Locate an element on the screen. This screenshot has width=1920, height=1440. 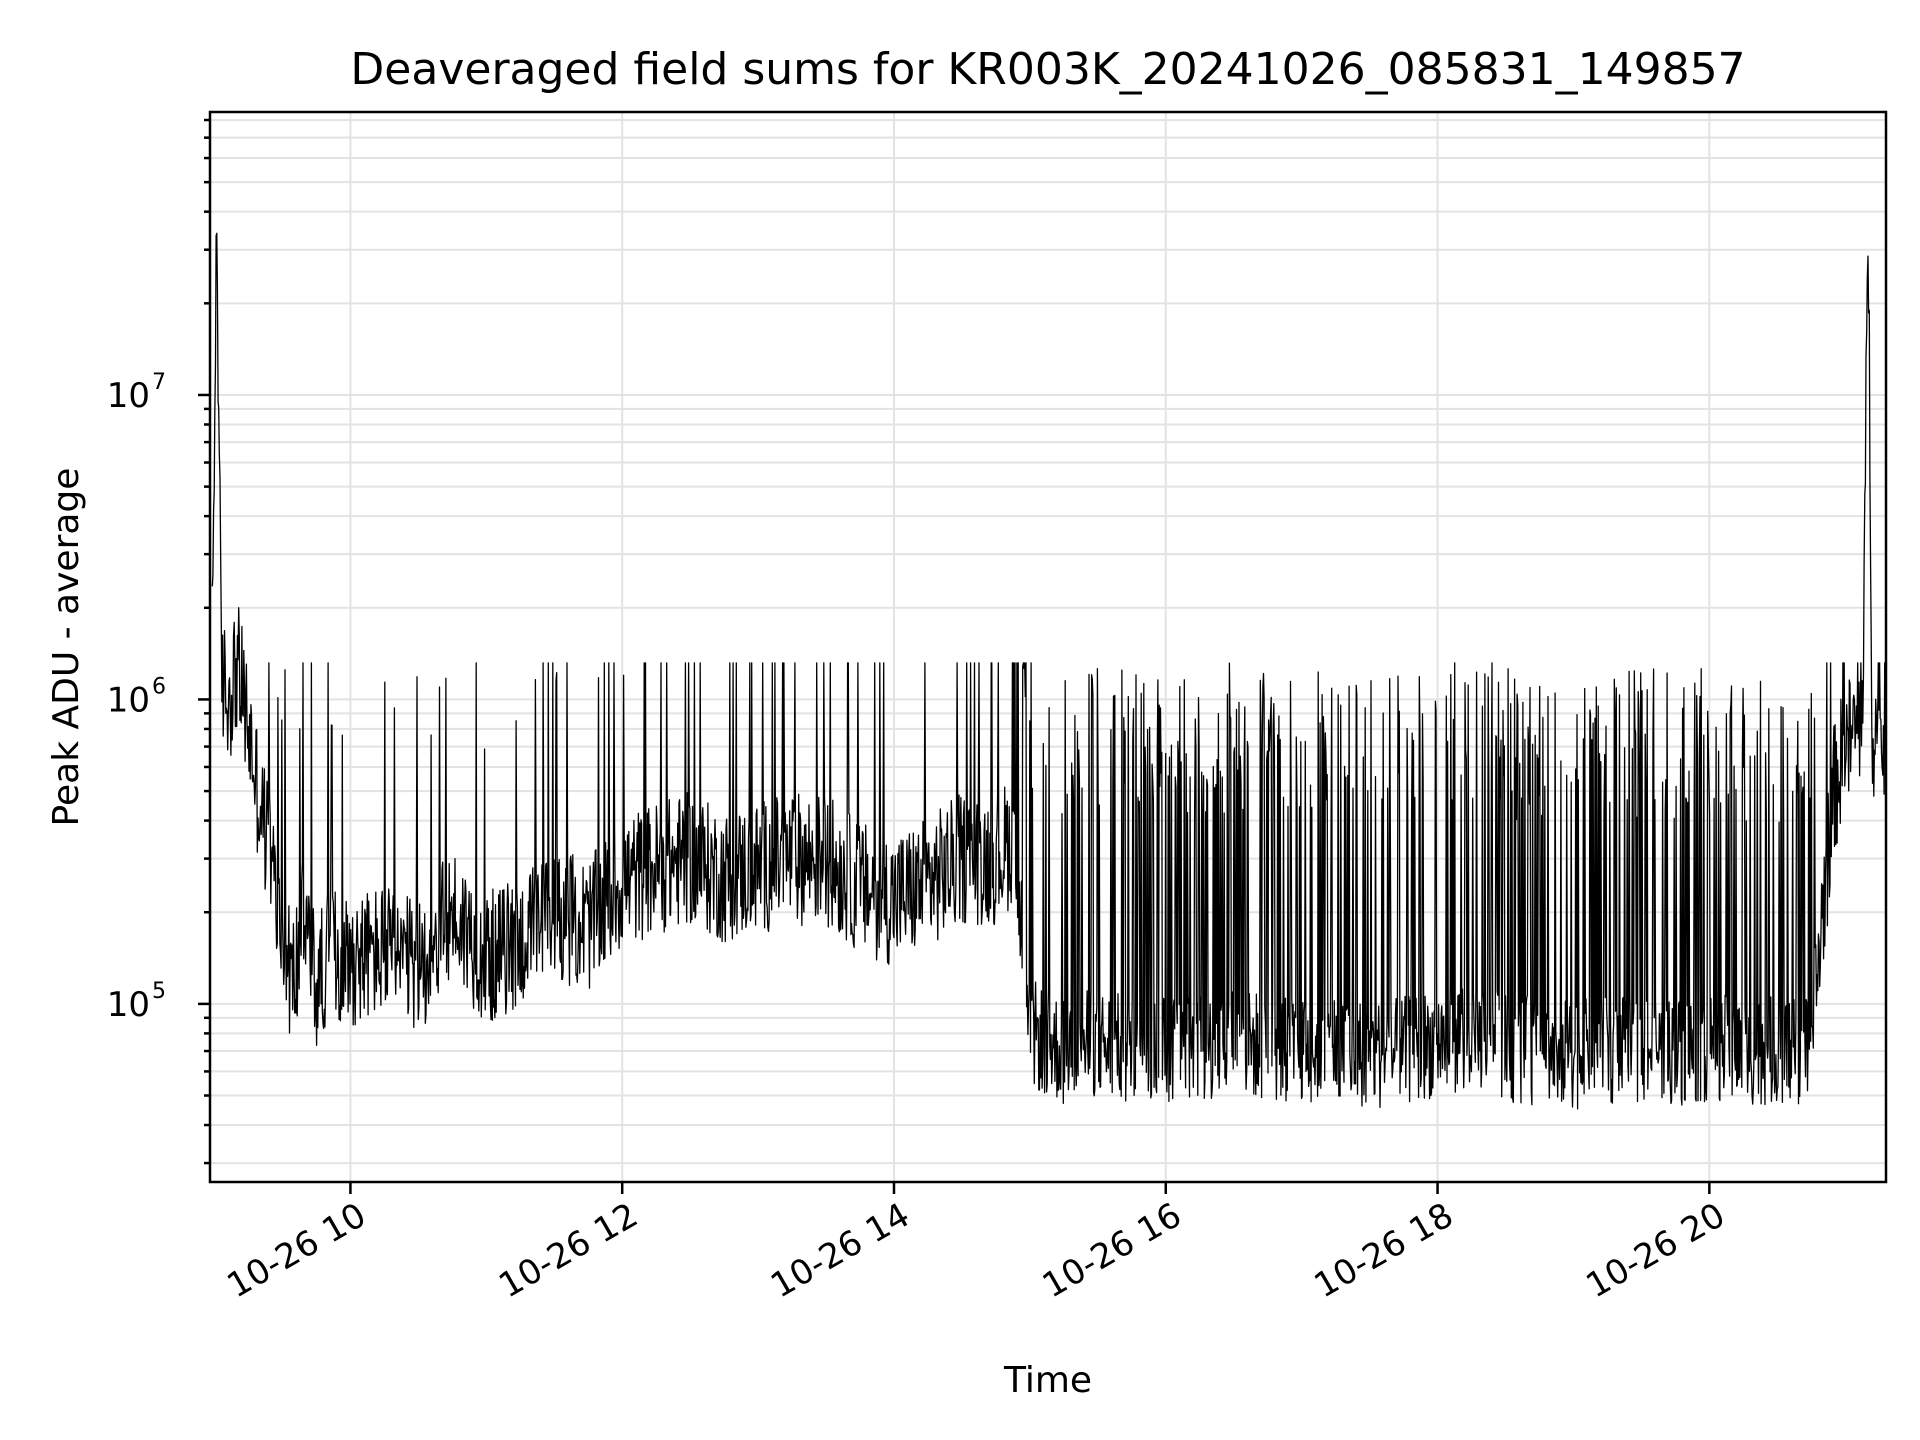
x-axis-label: Time is located at coordinates (1047, 1380).